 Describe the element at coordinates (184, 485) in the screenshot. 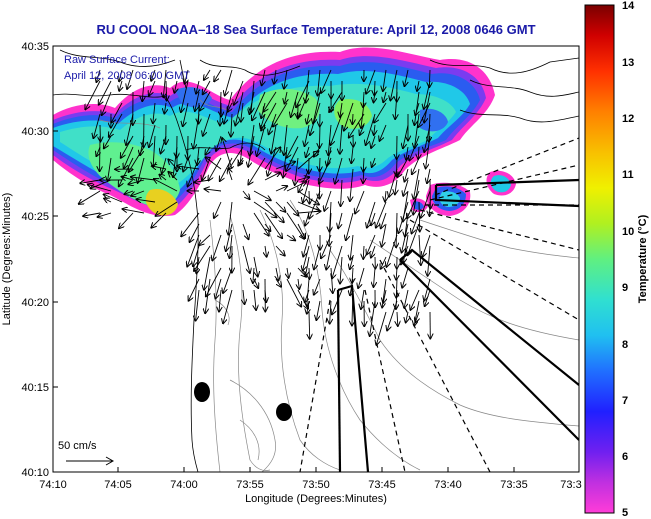

I see `x-tick-label: 74:00` at that location.